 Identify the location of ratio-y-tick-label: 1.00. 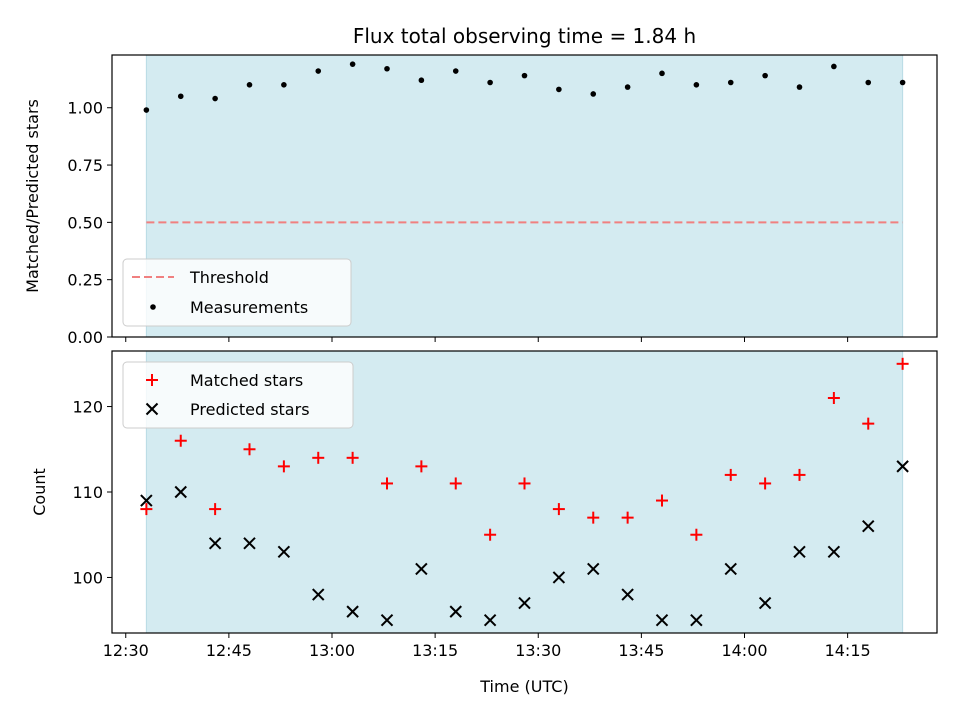
(85, 108).